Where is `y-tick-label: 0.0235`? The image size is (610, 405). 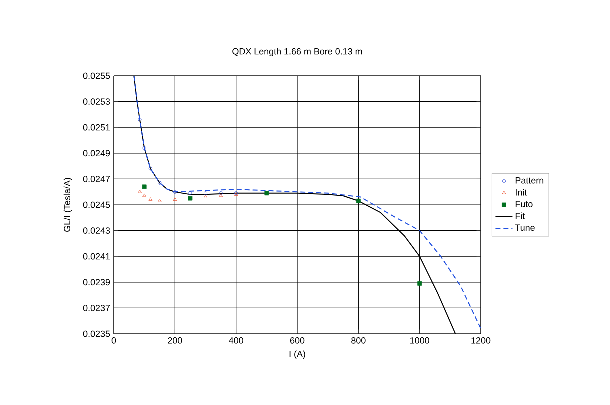 y-tick-label: 0.0235 is located at coordinates (96, 334).